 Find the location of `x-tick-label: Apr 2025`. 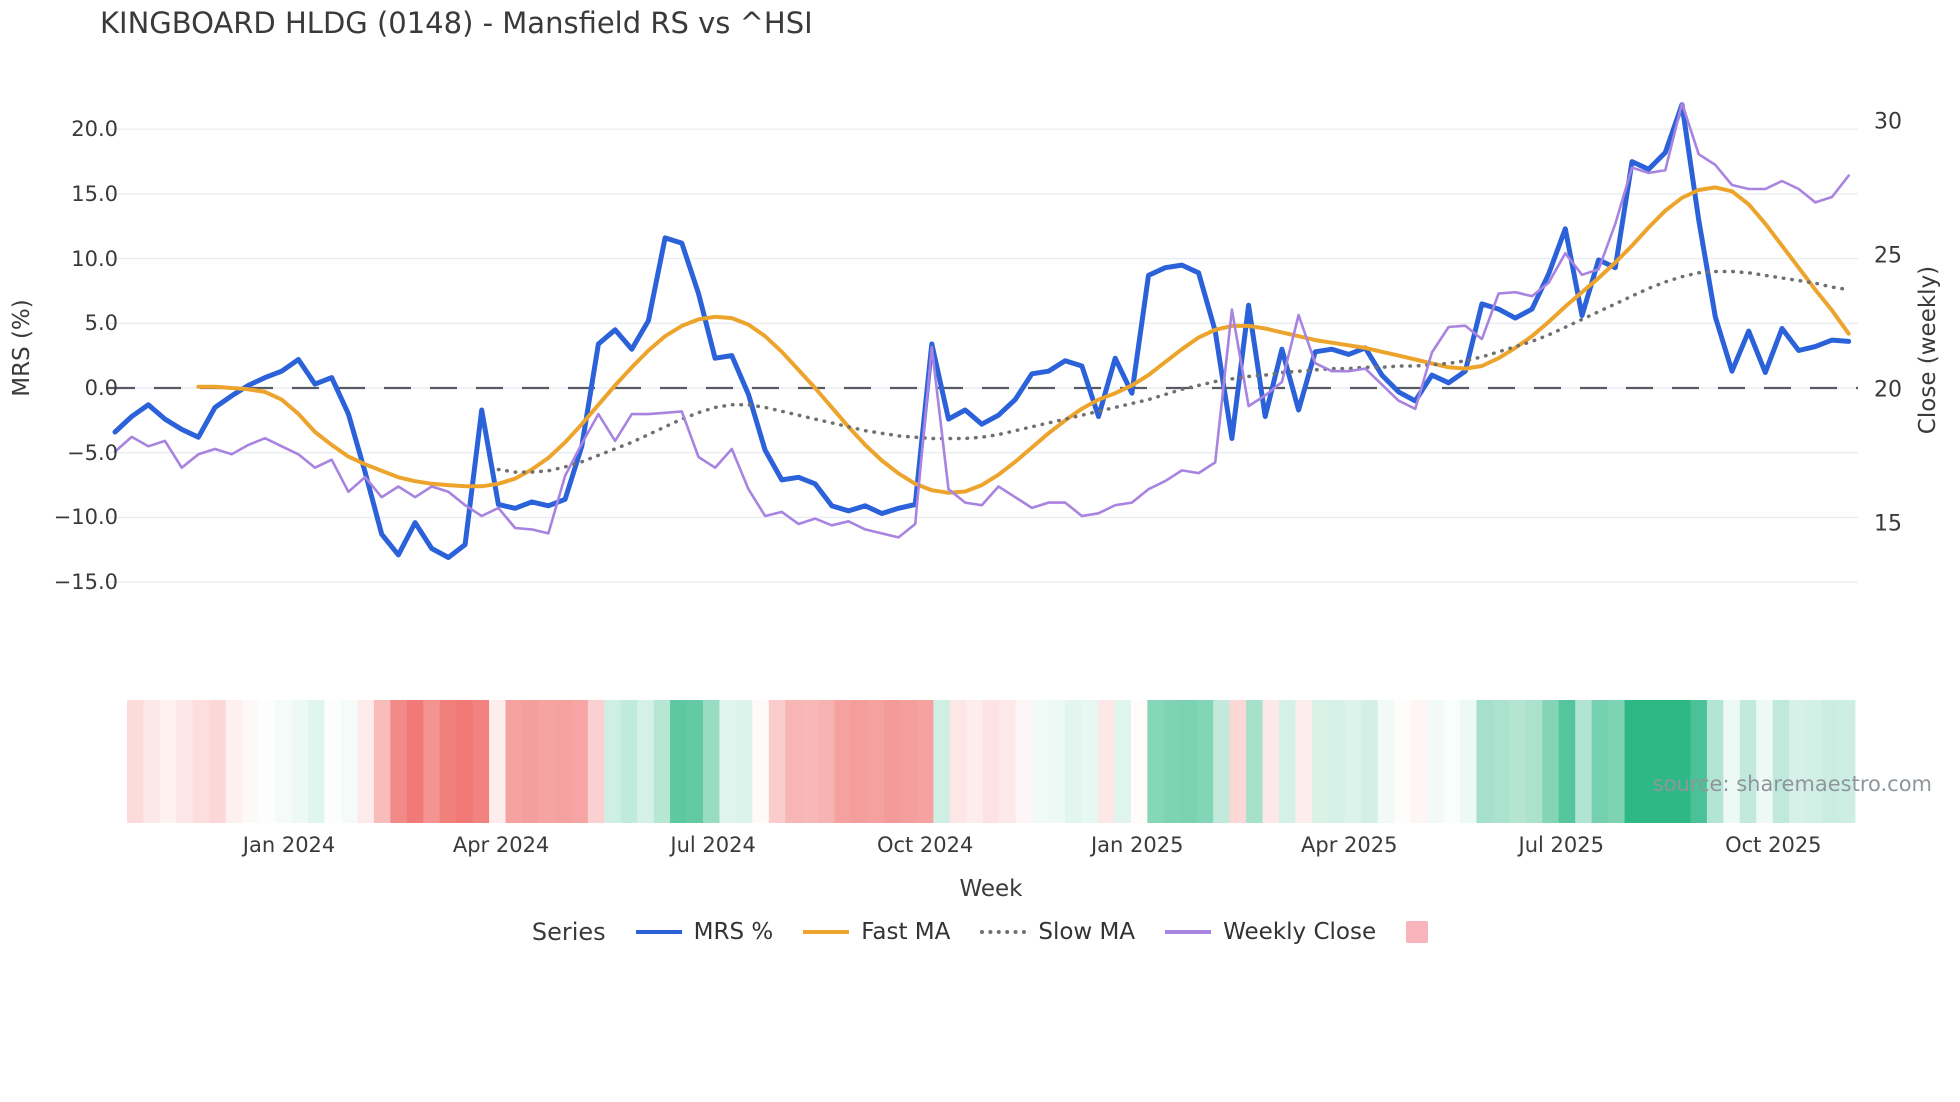

x-tick-label: Apr 2025 is located at coordinates (1349, 845).